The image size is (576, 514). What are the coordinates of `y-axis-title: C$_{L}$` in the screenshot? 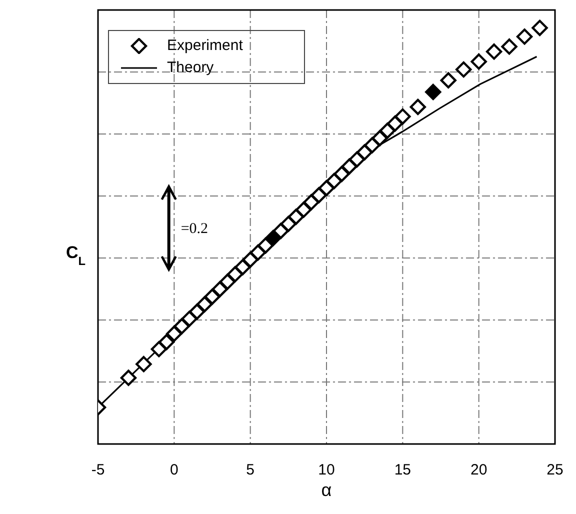 It's located at (76, 255).